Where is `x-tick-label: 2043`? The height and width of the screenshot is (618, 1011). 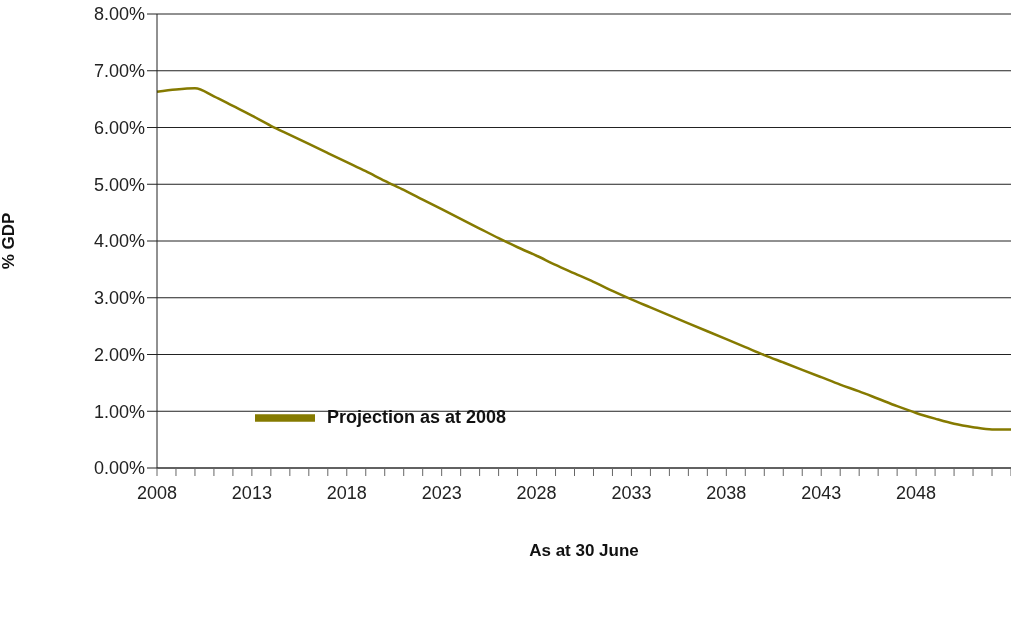
x-tick-label: 2043 is located at coordinates (821, 492).